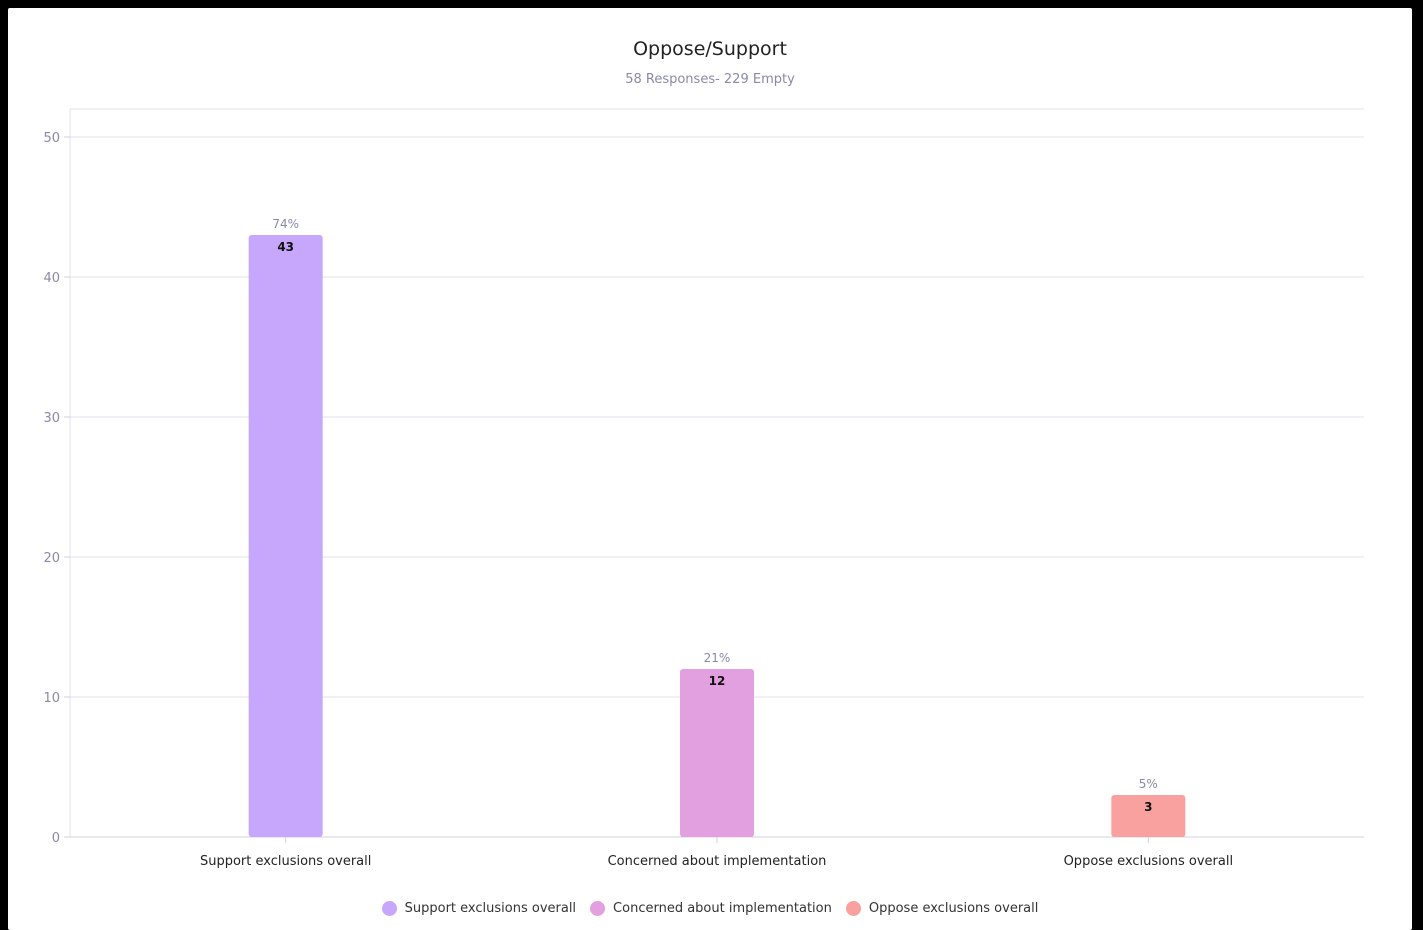  Describe the element at coordinates (51, 558) in the screenshot. I see `y-tick-label: 20` at that location.